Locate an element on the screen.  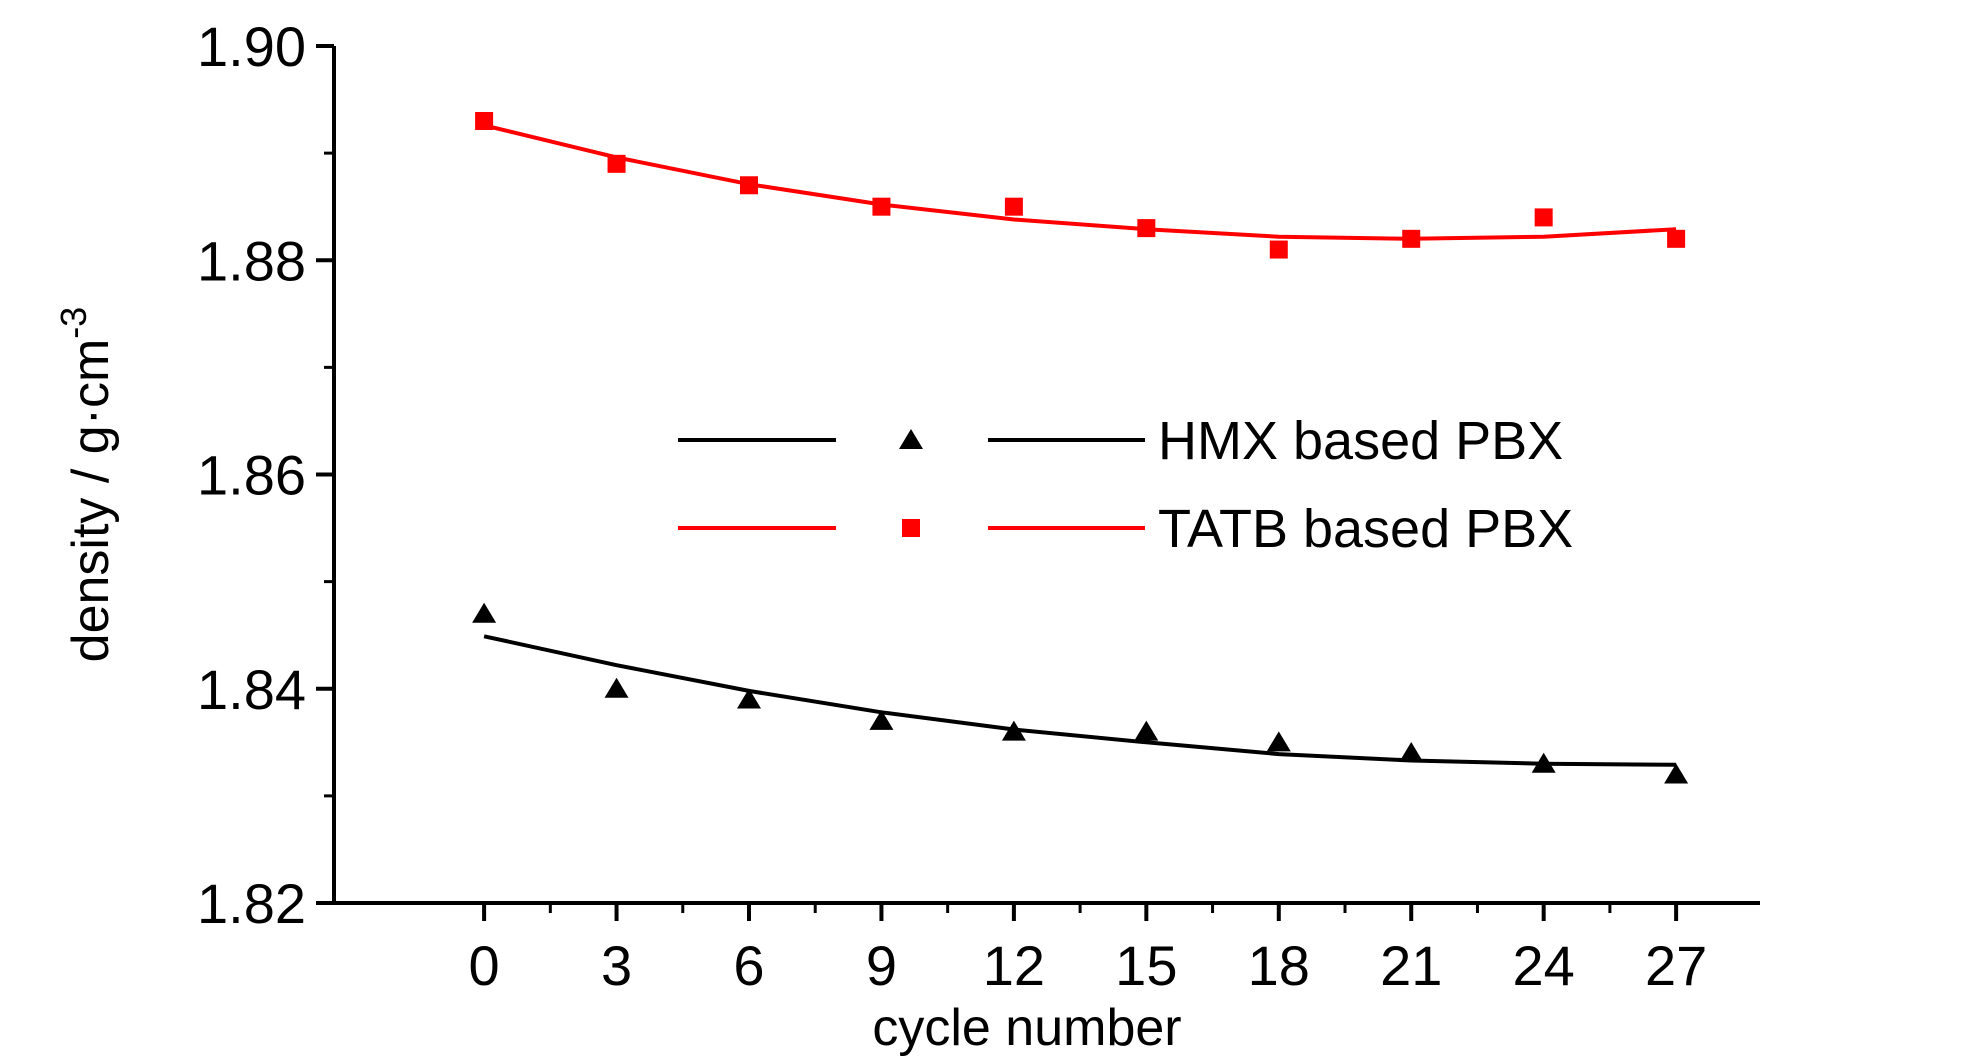
x-tick-label: 18 is located at coordinates (1279, 965).